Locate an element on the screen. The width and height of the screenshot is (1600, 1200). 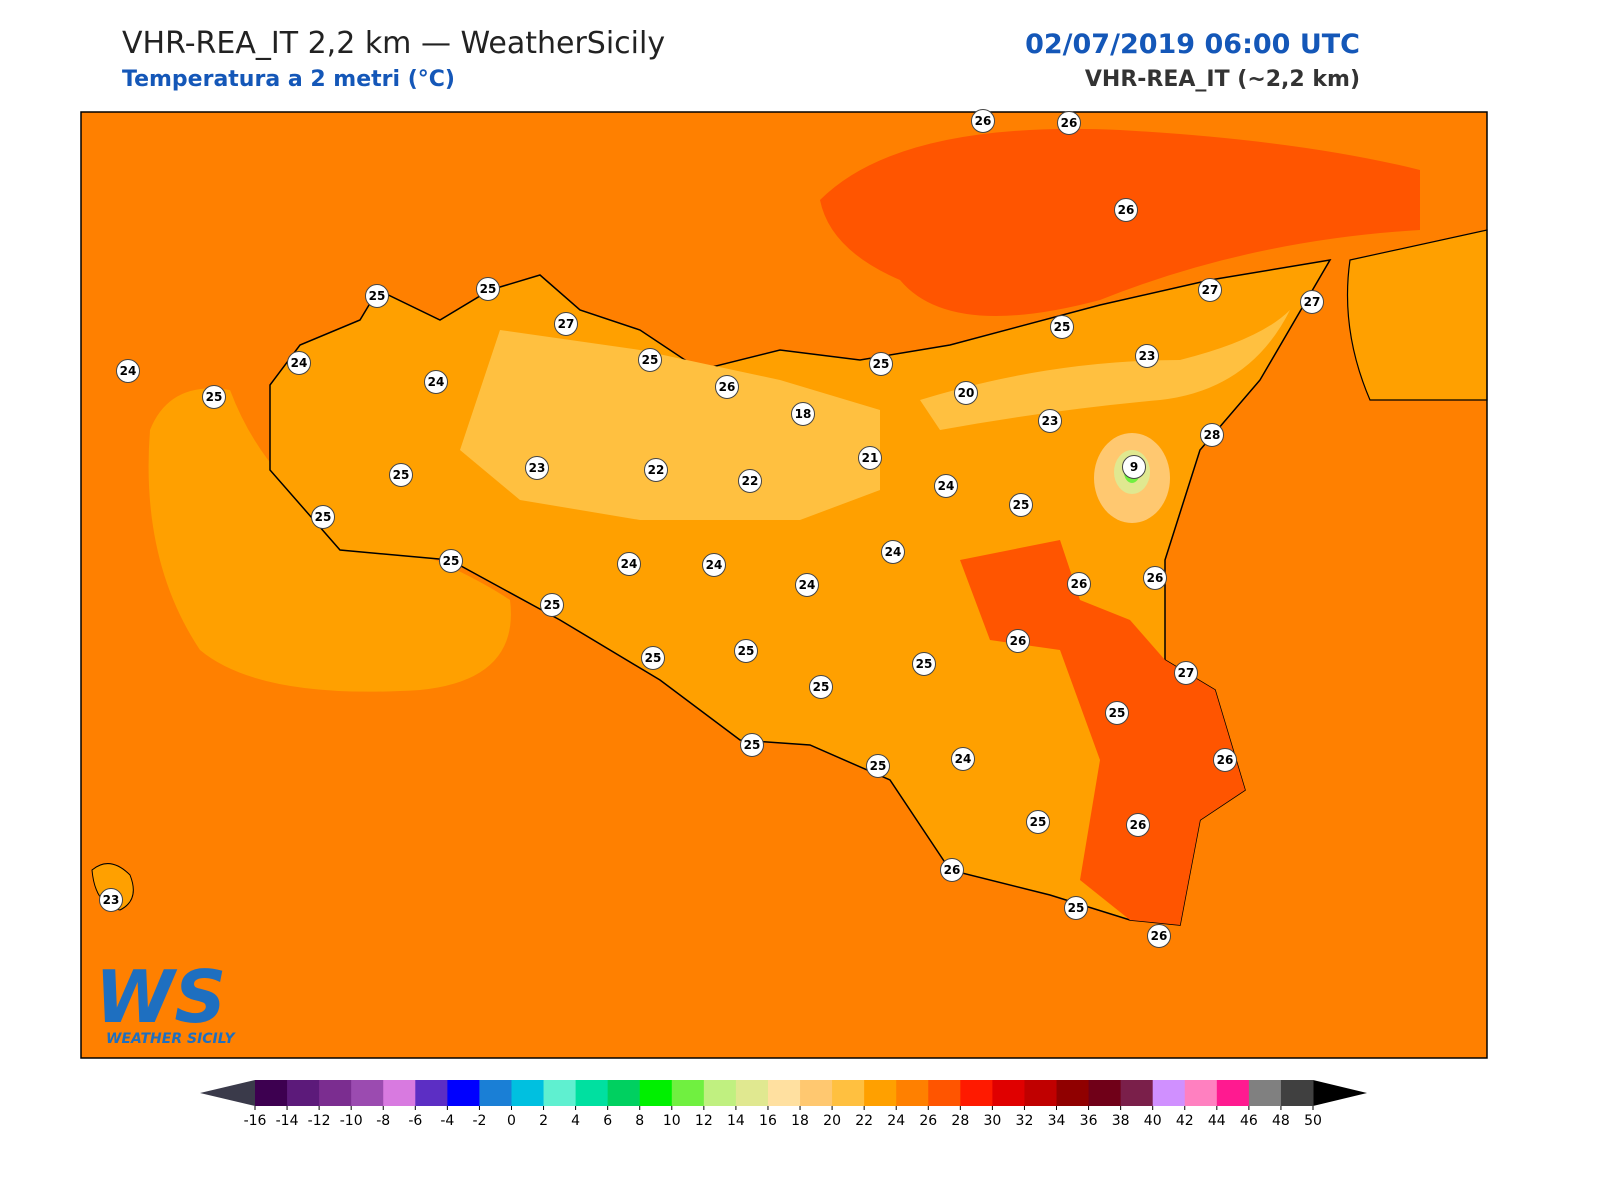
colorbar-under is located at coordinates (227, 1093).